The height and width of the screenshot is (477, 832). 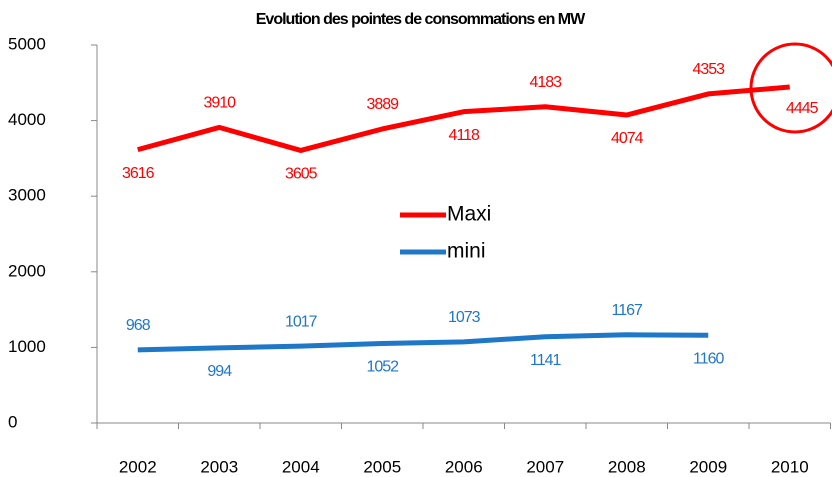 I want to click on data-label: 1160, so click(x=709, y=359).